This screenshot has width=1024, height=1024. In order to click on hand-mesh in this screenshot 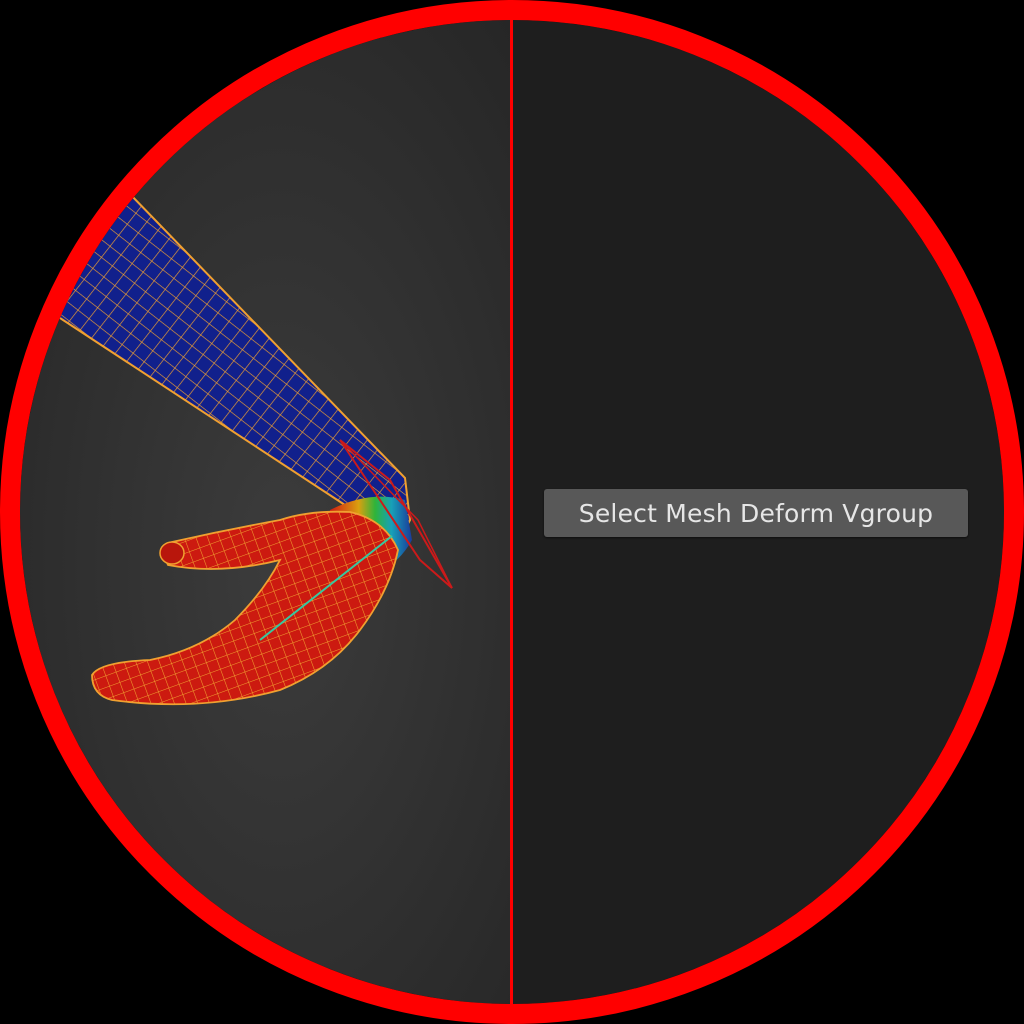, I will do `click(245, 608)`.